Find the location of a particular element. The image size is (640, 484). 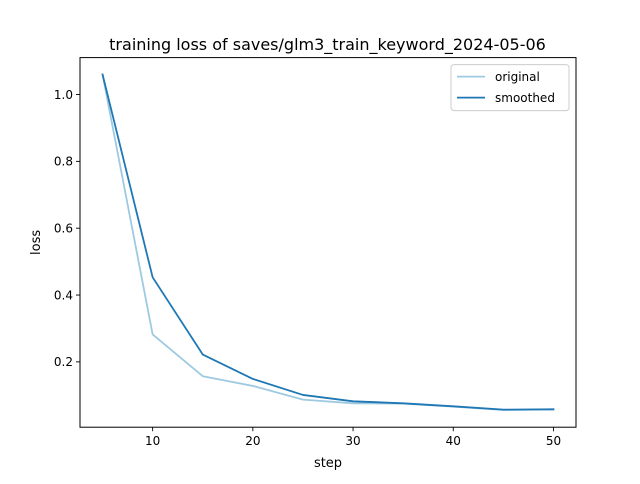

y-tick-label: 0.2 is located at coordinates (63, 362).